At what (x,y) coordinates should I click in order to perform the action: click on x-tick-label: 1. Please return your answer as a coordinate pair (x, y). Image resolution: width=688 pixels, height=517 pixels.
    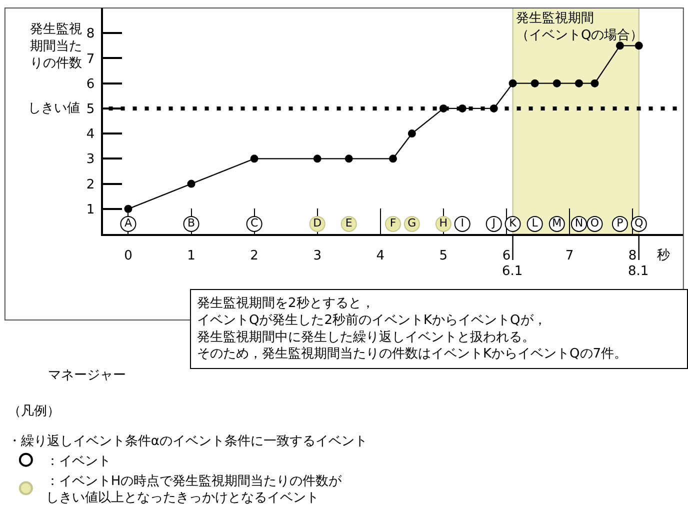
    Looking at the image, I should click on (191, 256).